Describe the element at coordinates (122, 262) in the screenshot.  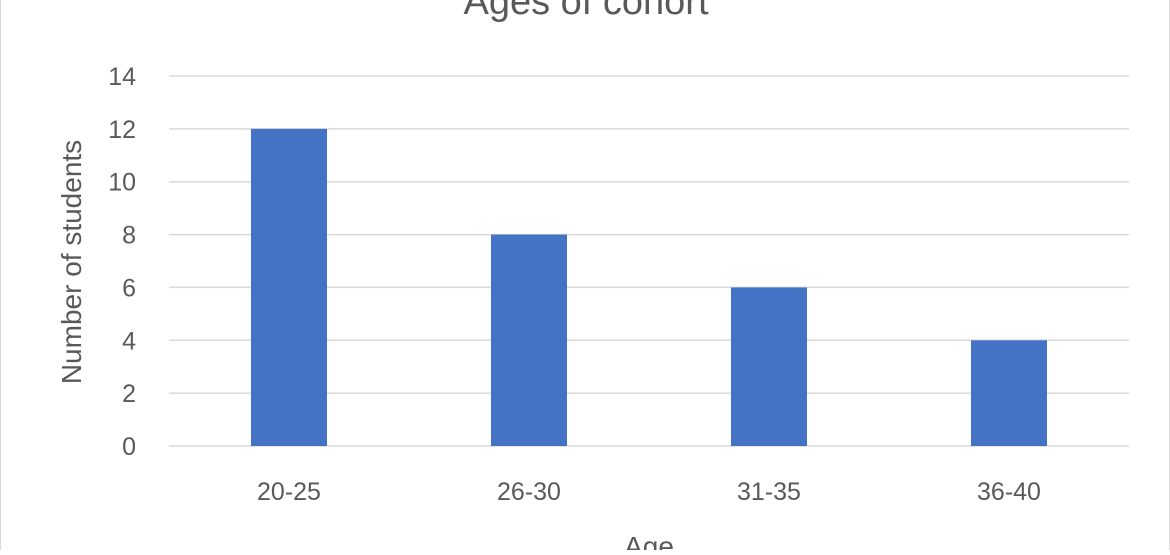
I see `y-tick-labels: 0 2 4 6 8 10 12 14` at that location.